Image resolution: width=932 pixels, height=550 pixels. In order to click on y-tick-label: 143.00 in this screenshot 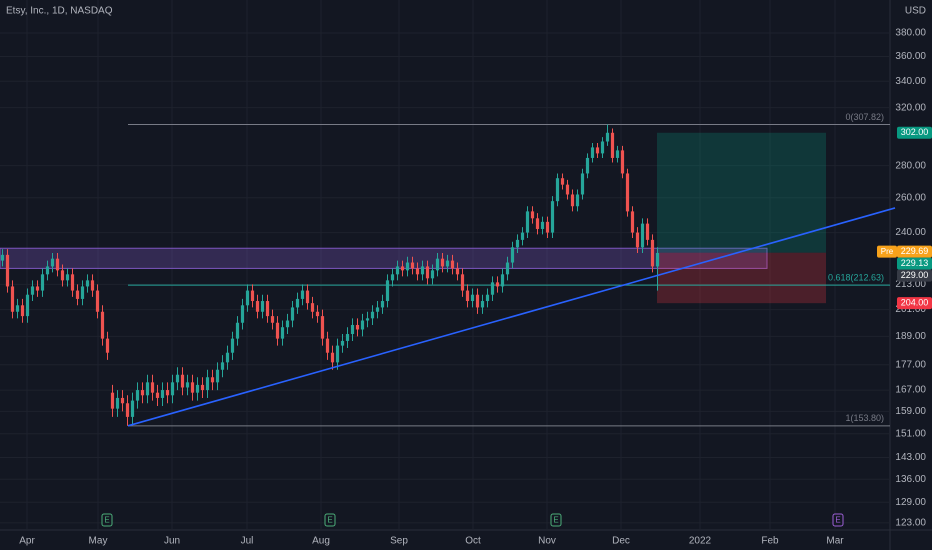, I will do `click(910, 457)`.